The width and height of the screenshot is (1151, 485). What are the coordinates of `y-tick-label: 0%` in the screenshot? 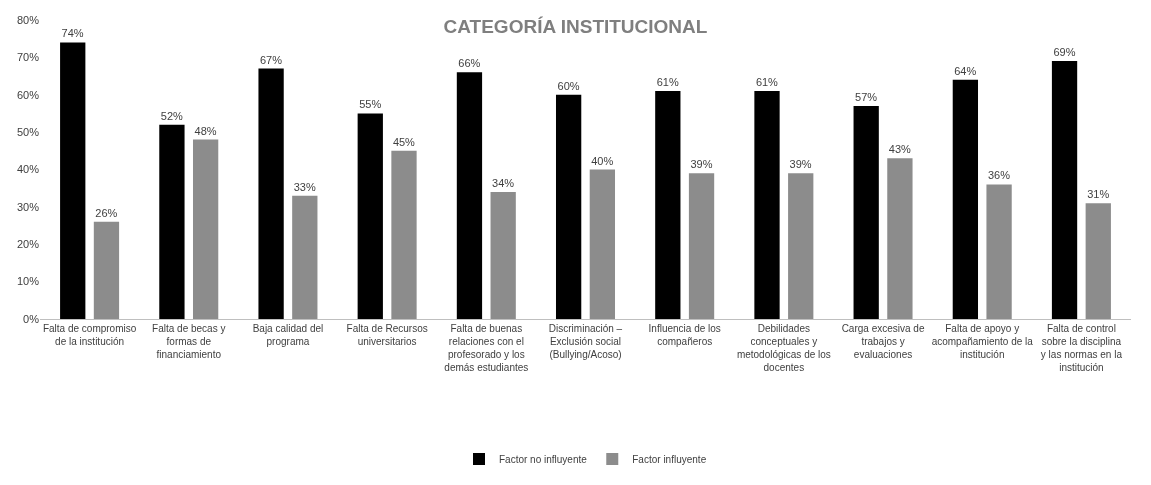 It's located at (31, 318).